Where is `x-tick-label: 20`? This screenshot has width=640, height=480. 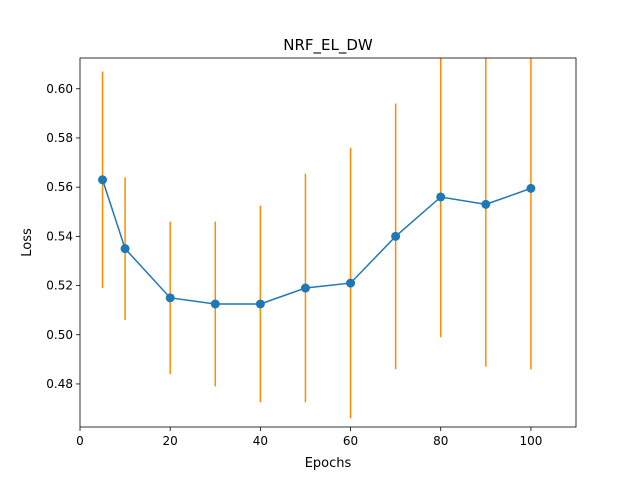 x-tick-label: 20 is located at coordinates (170, 441).